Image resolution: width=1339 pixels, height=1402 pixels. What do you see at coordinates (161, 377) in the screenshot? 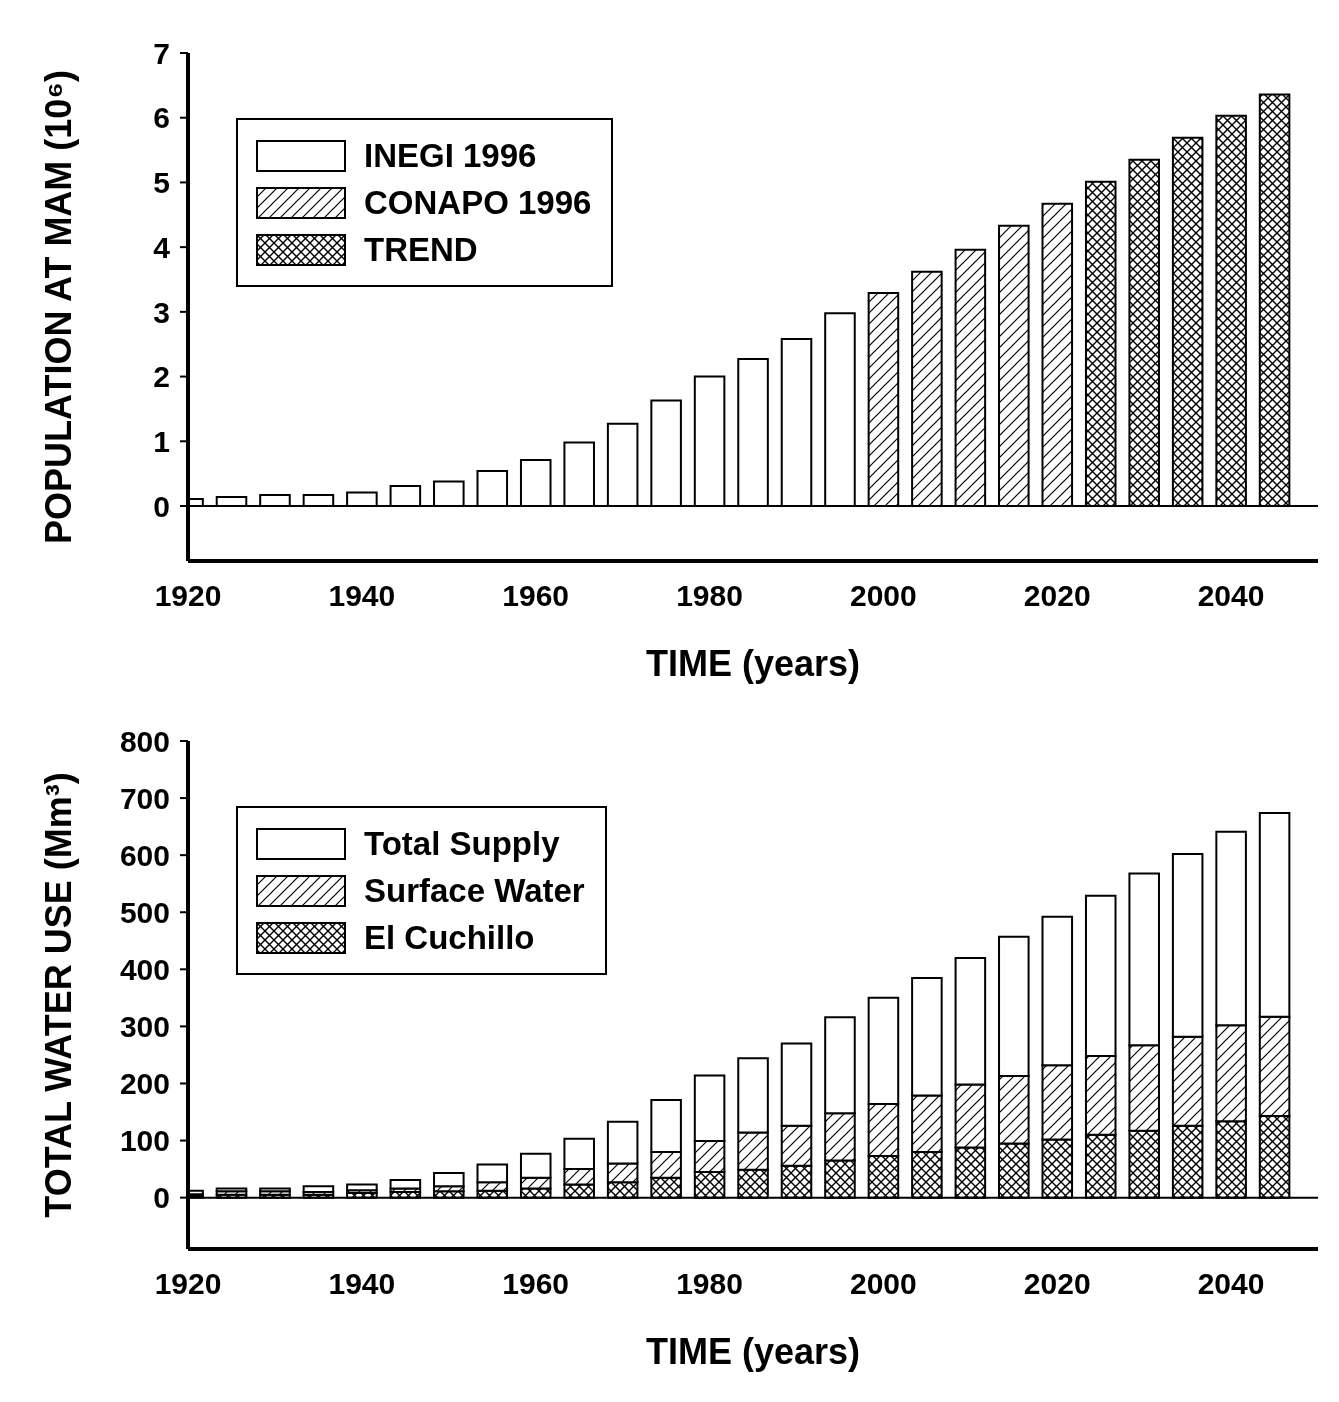
I see `y-tick-label: 2` at bounding box center [161, 377].